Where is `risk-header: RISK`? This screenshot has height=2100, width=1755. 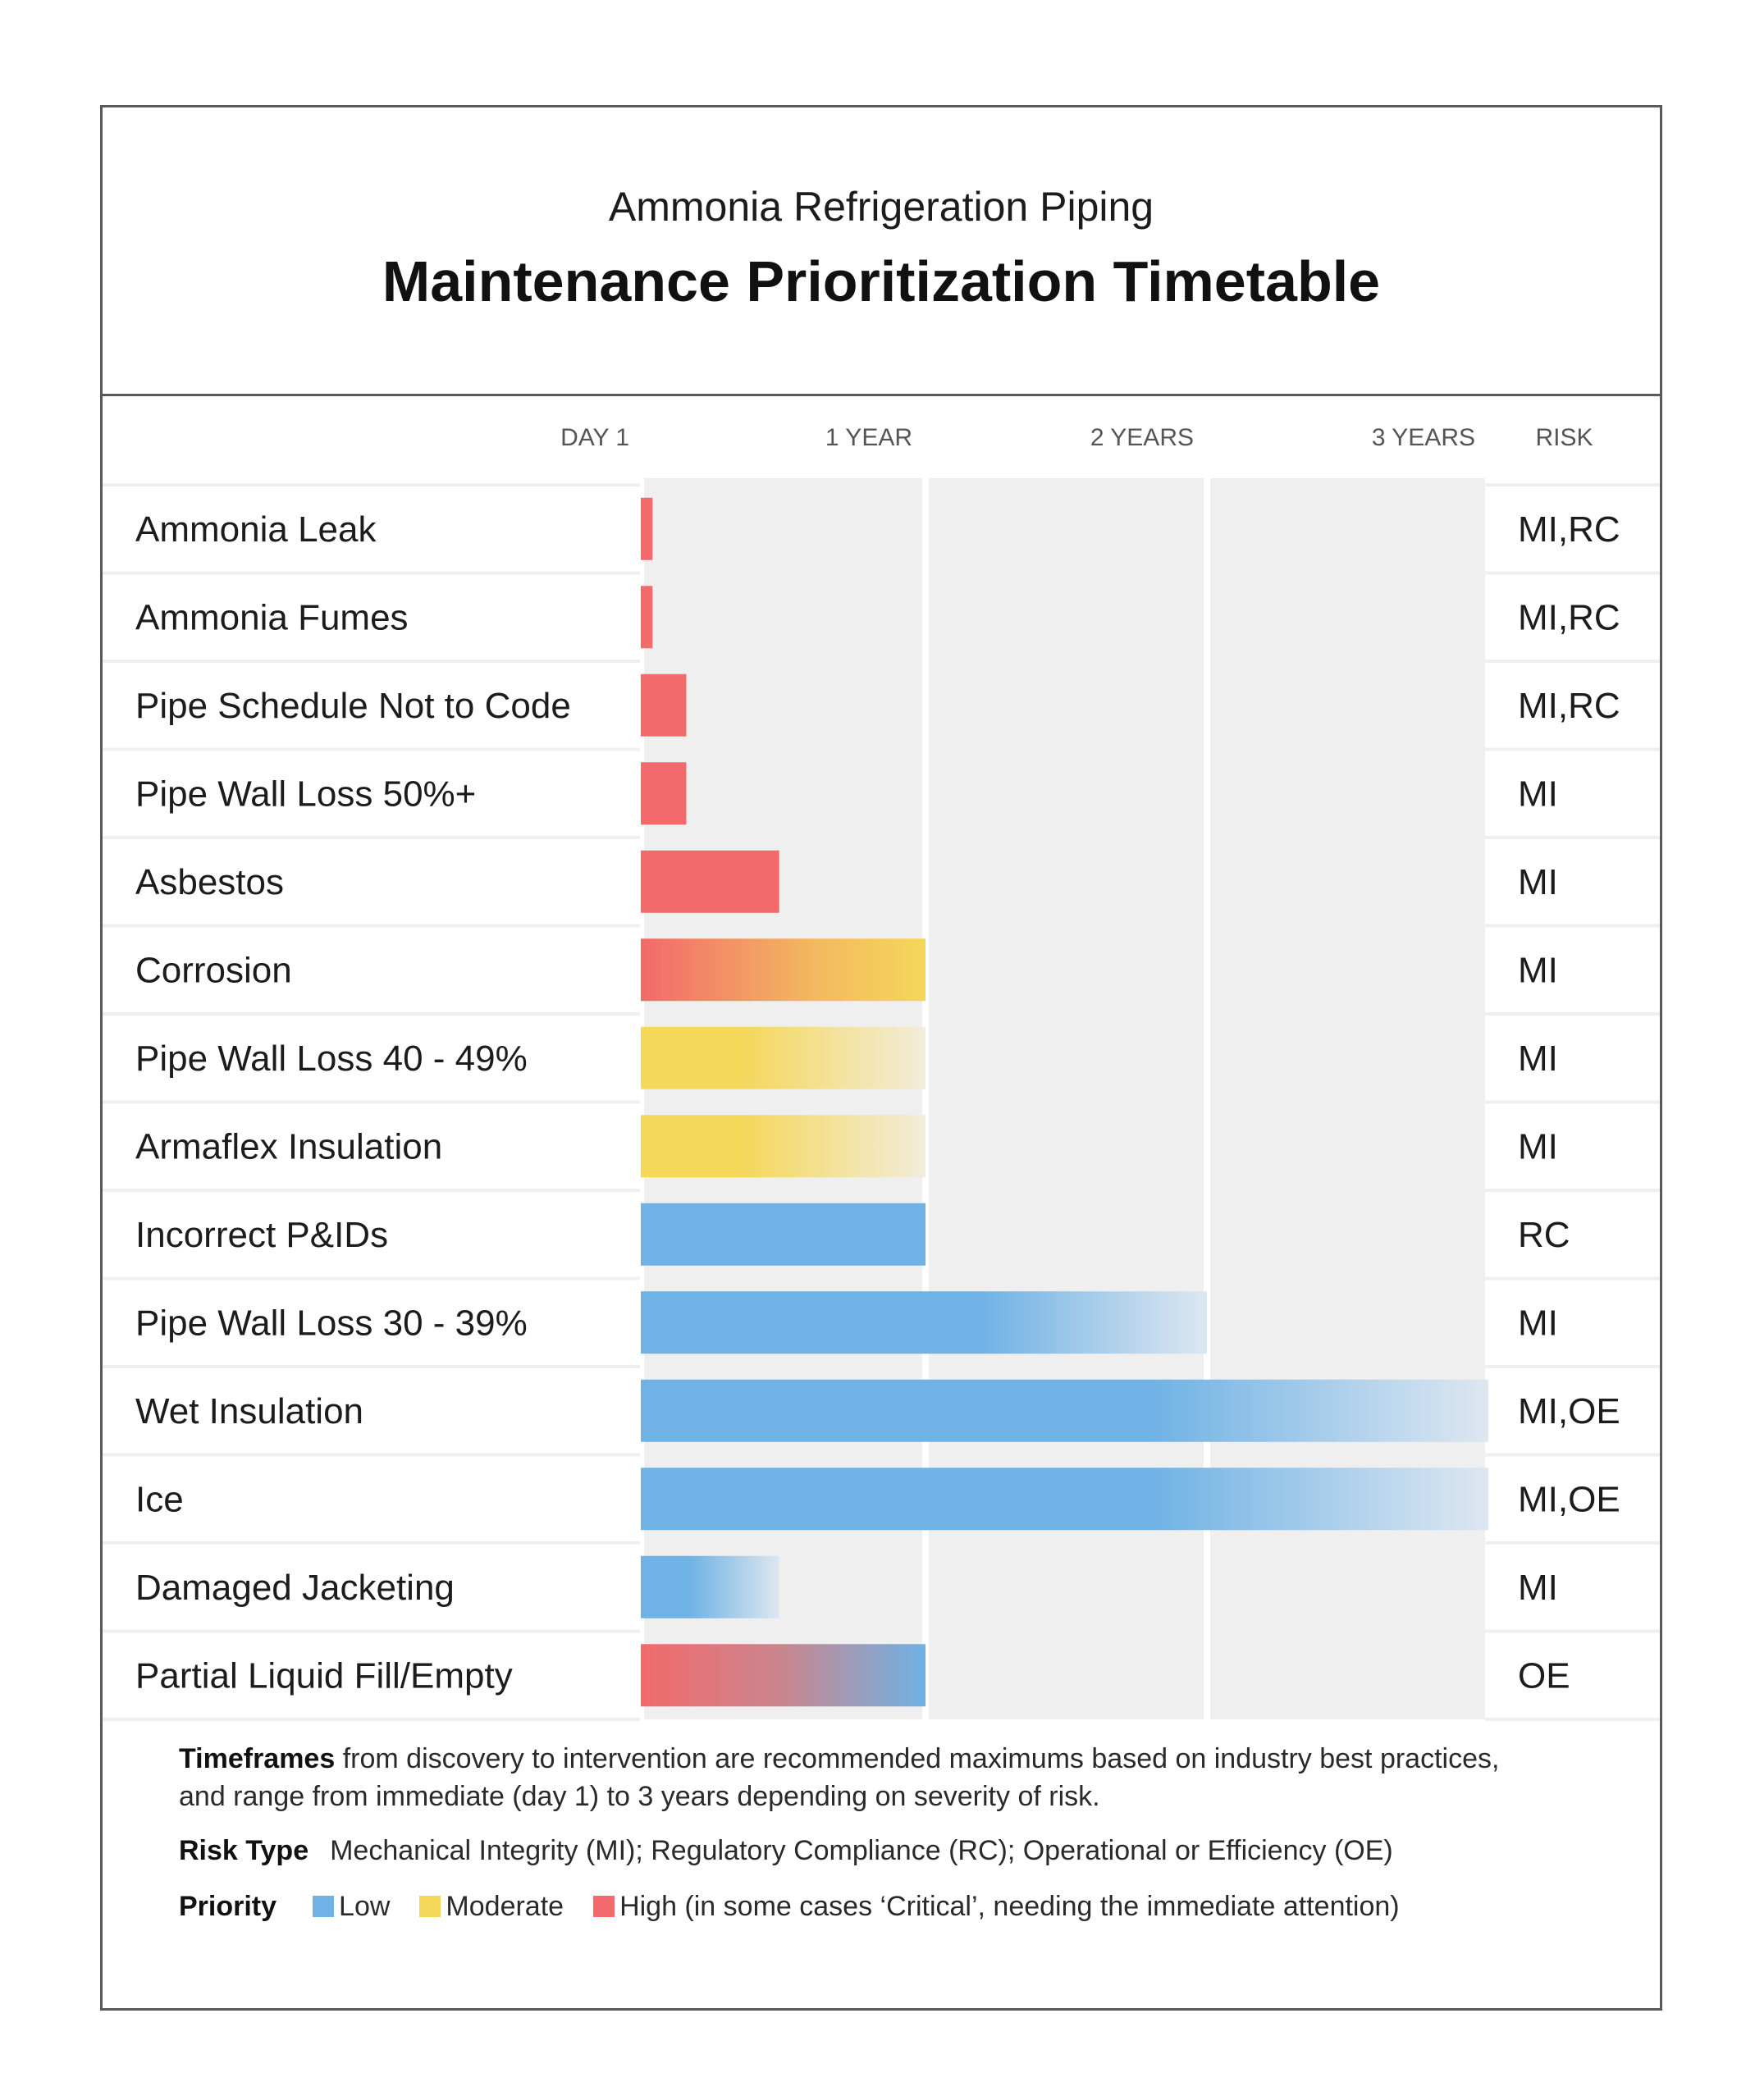
risk-header: RISK is located at coordinates (1564, 438).